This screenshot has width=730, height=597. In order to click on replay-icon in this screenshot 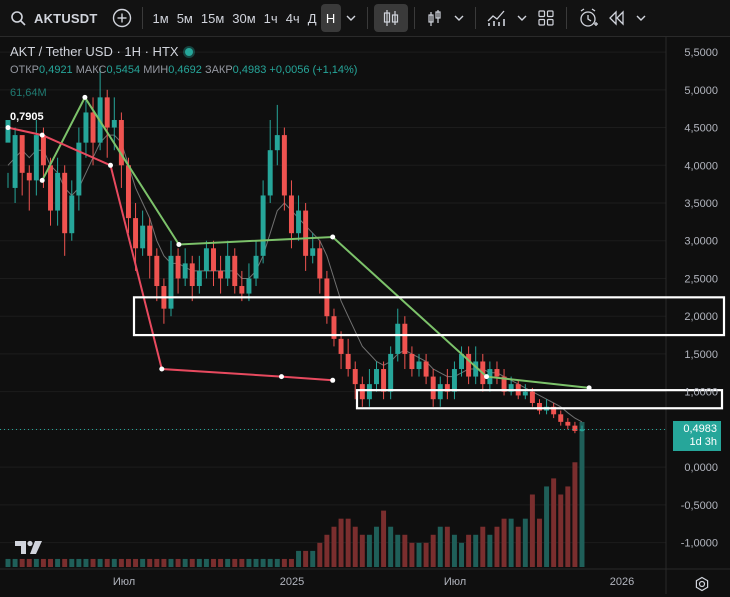, I will do `click(617, 18)`.